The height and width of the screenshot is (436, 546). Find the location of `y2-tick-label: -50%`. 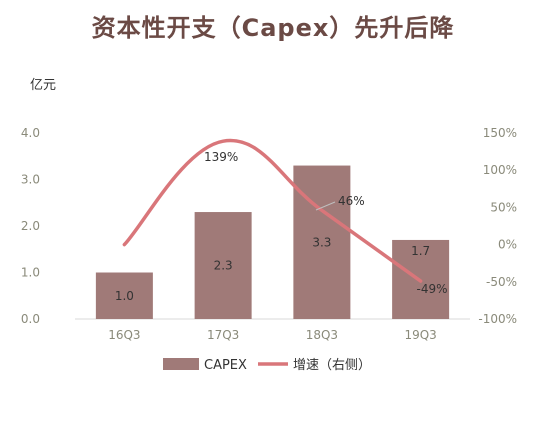

y2-tick-label: -50% is located at coordinates (501, 282).